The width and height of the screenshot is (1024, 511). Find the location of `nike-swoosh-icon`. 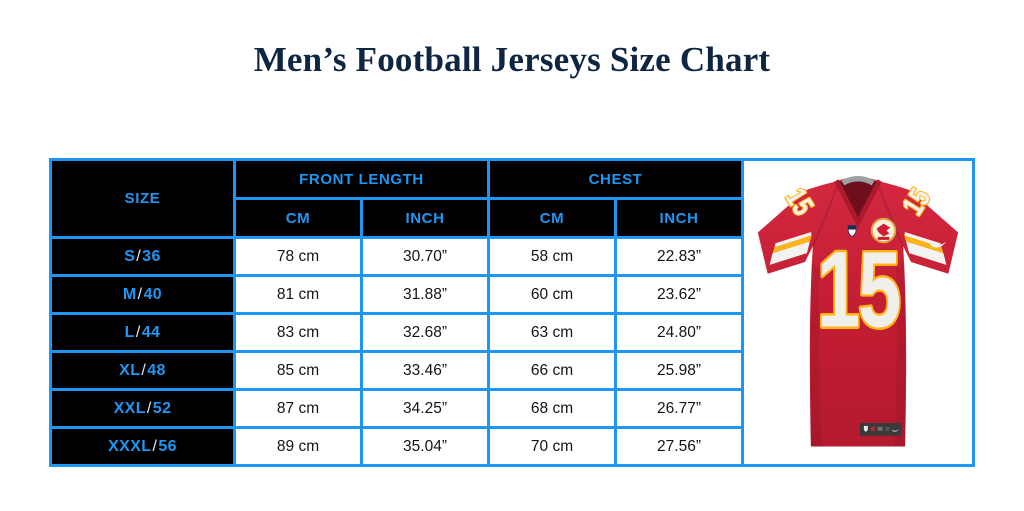

nike-swoosh-icon is located at coordinates (938, 244).